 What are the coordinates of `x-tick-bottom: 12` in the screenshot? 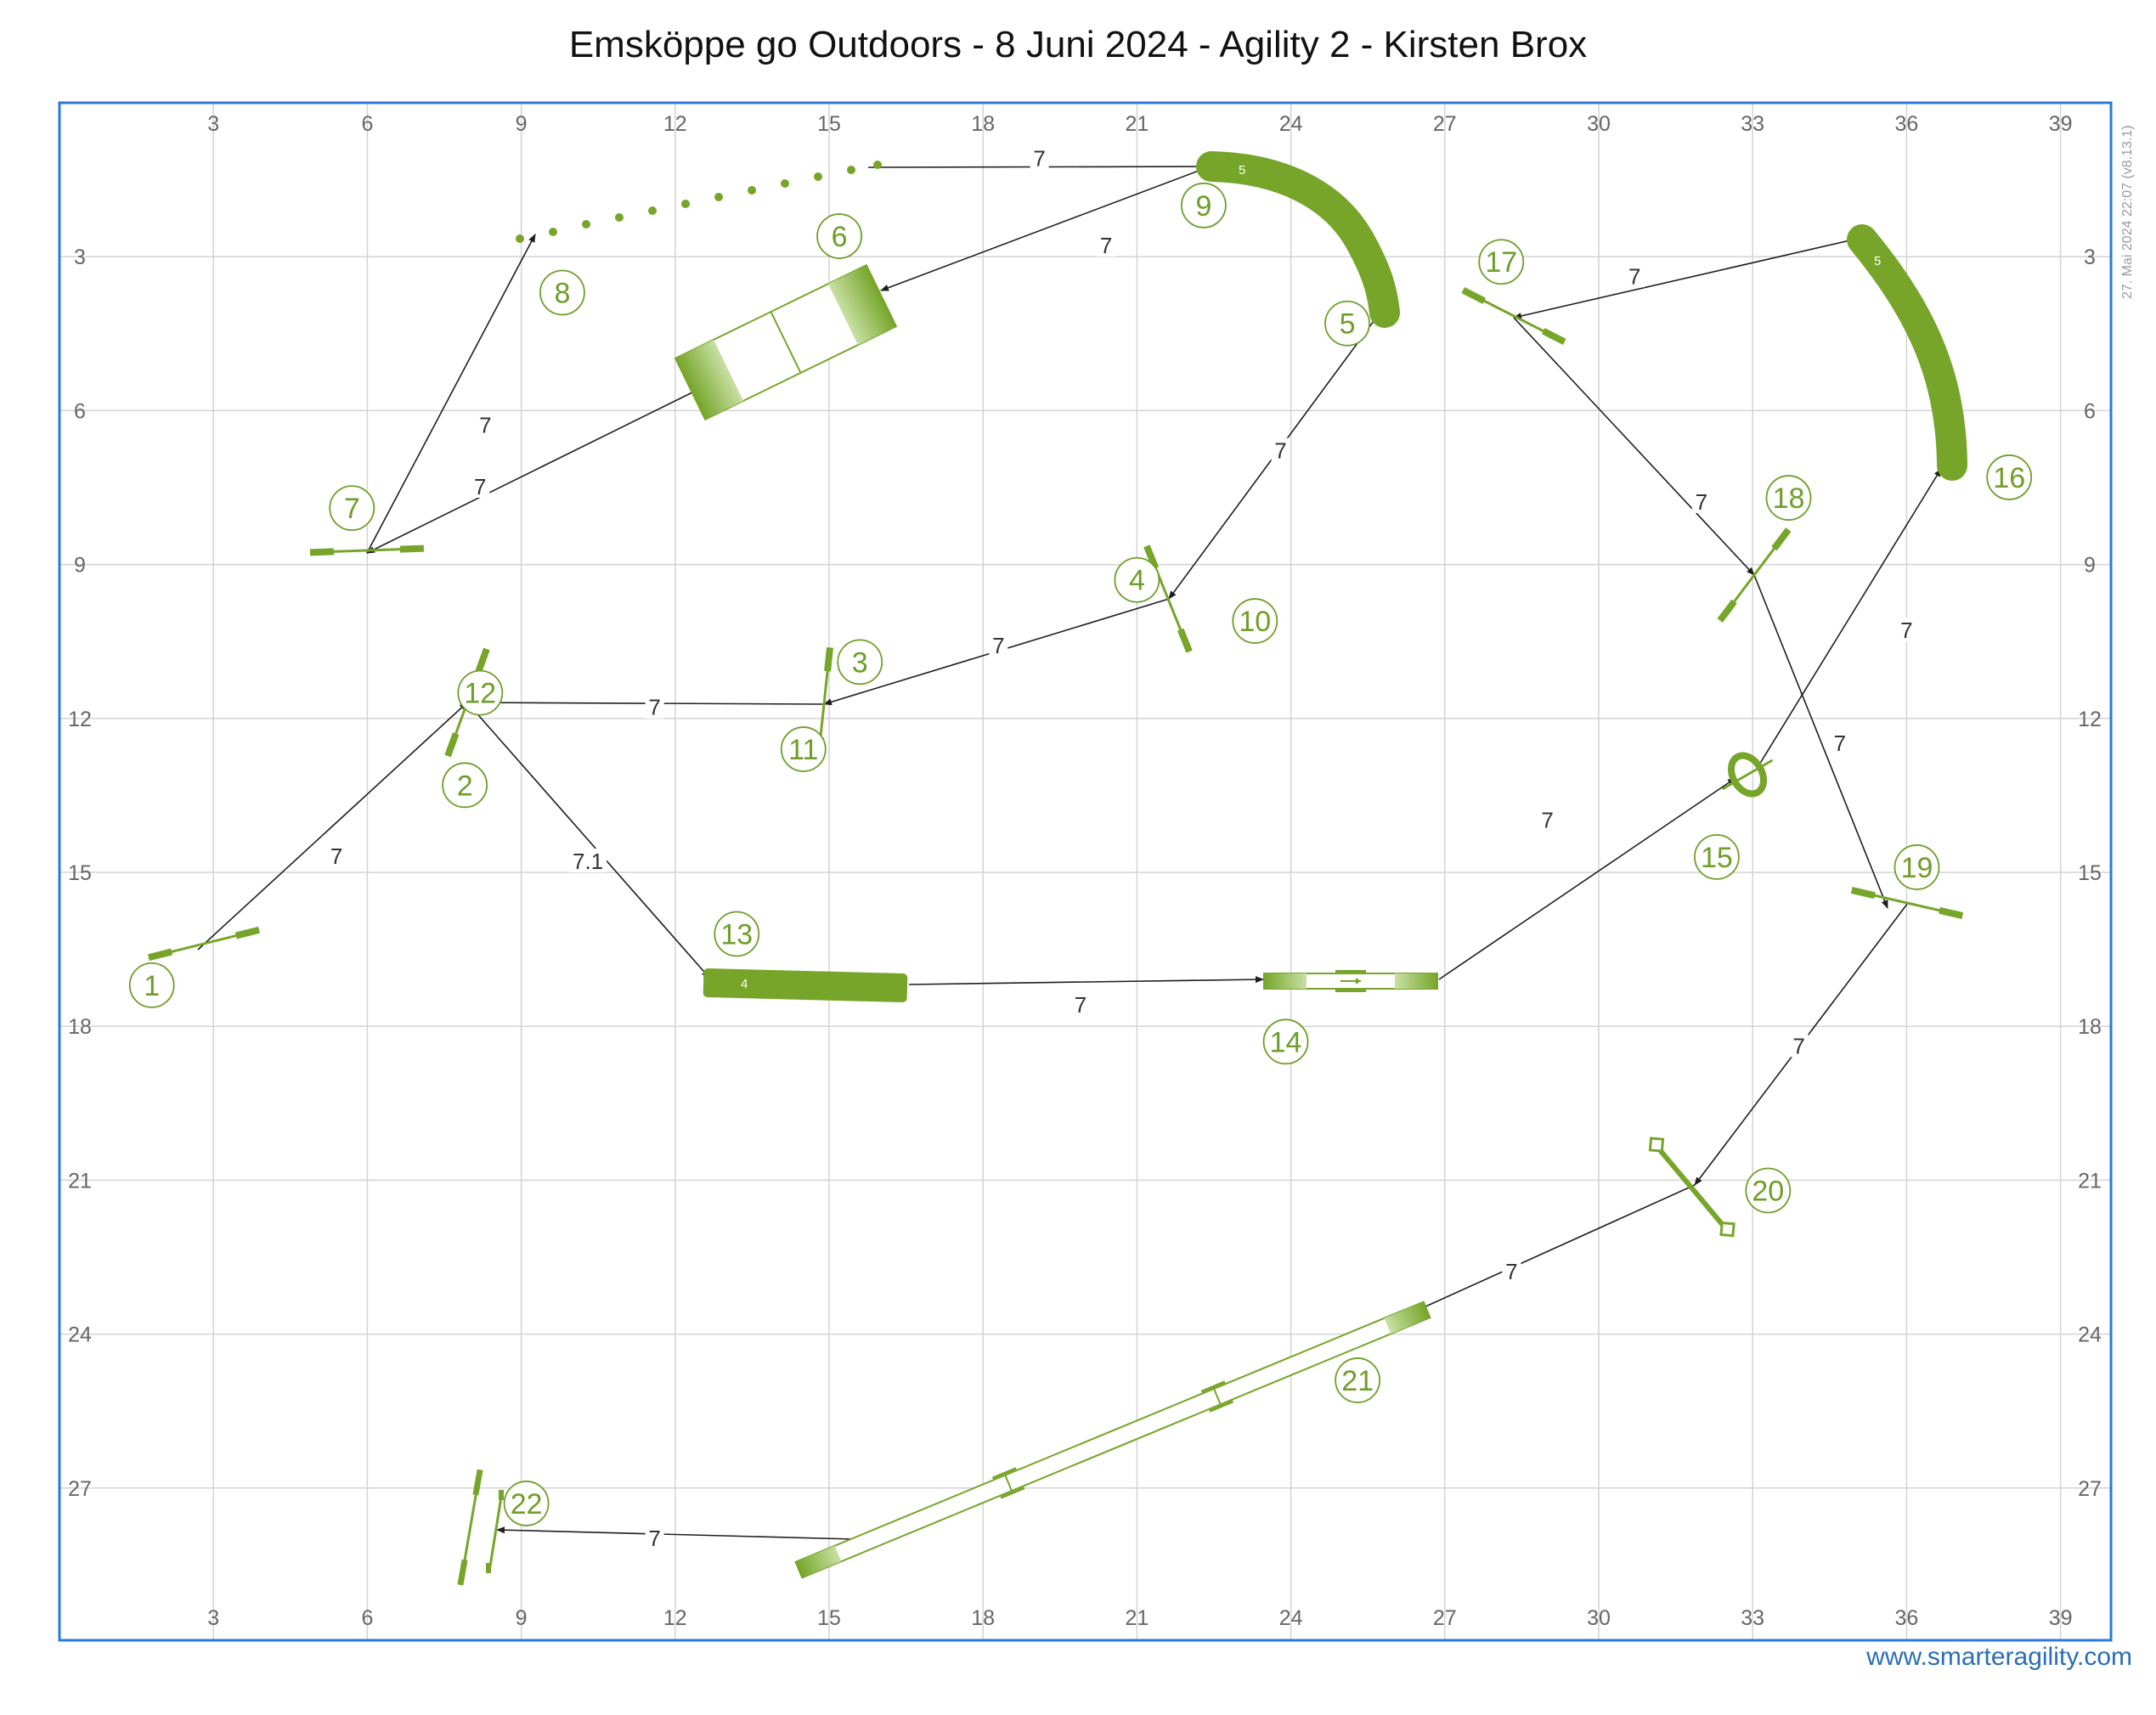 It's located at (675, 1618).